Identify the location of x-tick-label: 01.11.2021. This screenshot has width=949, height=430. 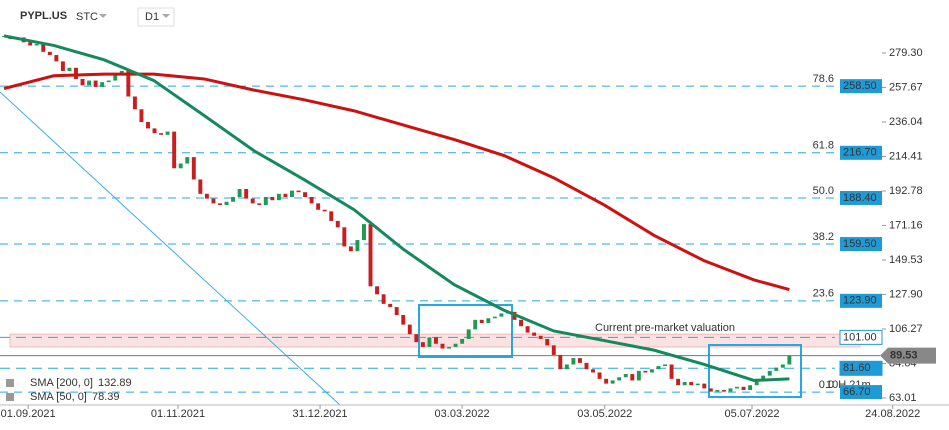
(178, 414).